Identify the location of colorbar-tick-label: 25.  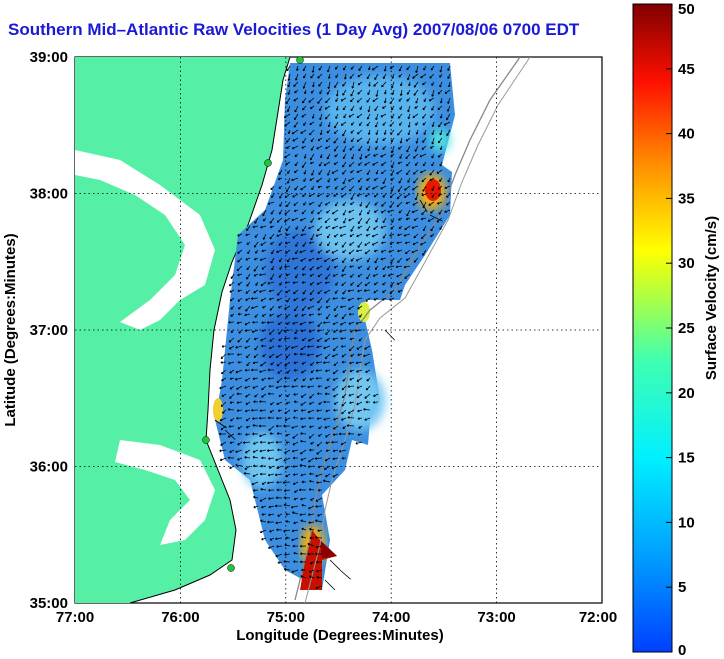
(686, 328).